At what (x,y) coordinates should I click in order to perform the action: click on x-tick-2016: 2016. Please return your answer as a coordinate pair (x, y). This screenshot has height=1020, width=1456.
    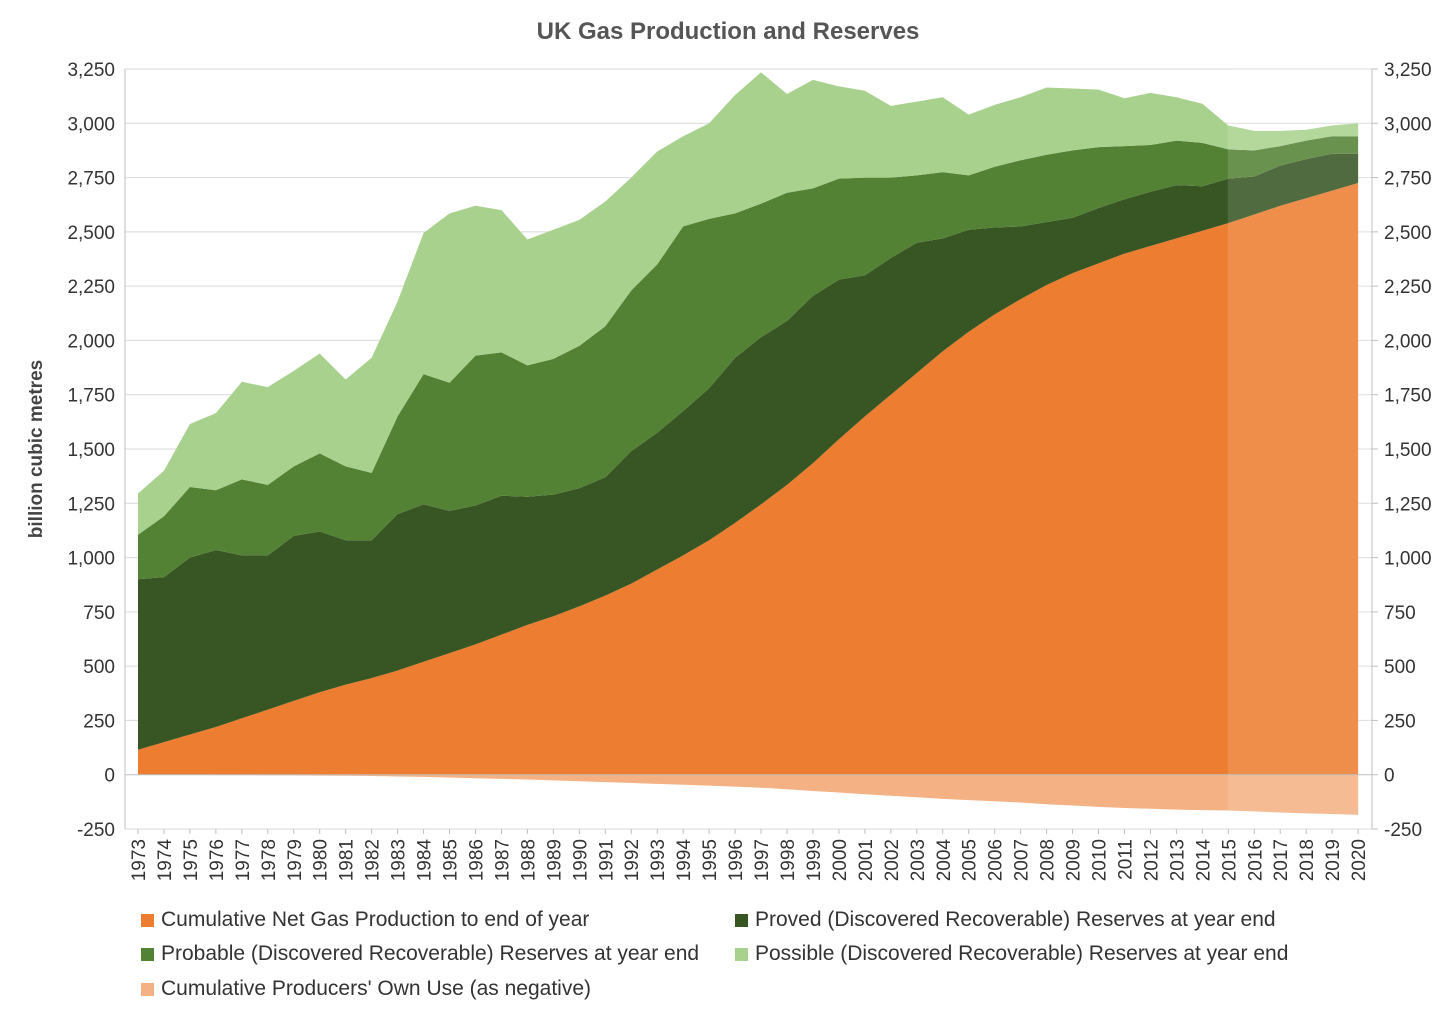
    Looking at the image, I should click on (1255, 860).